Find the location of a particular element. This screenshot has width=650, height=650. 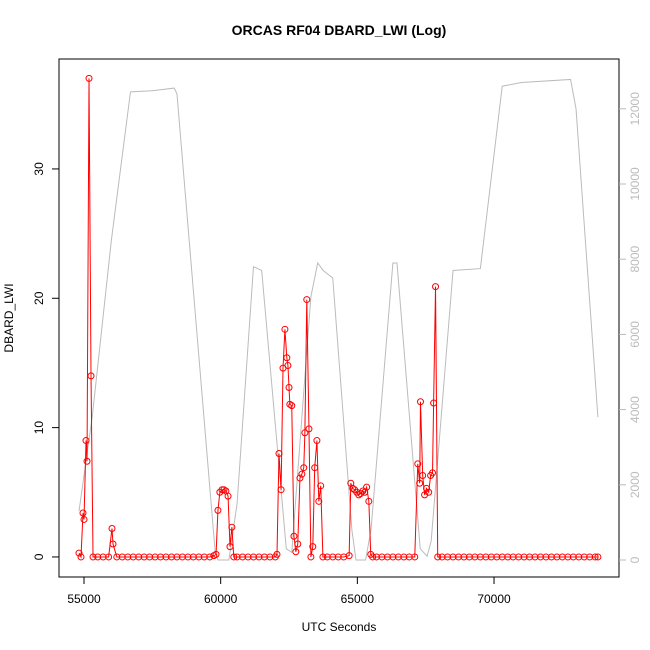

x-tick-label: 60000 is located at coordinates (221, 599).